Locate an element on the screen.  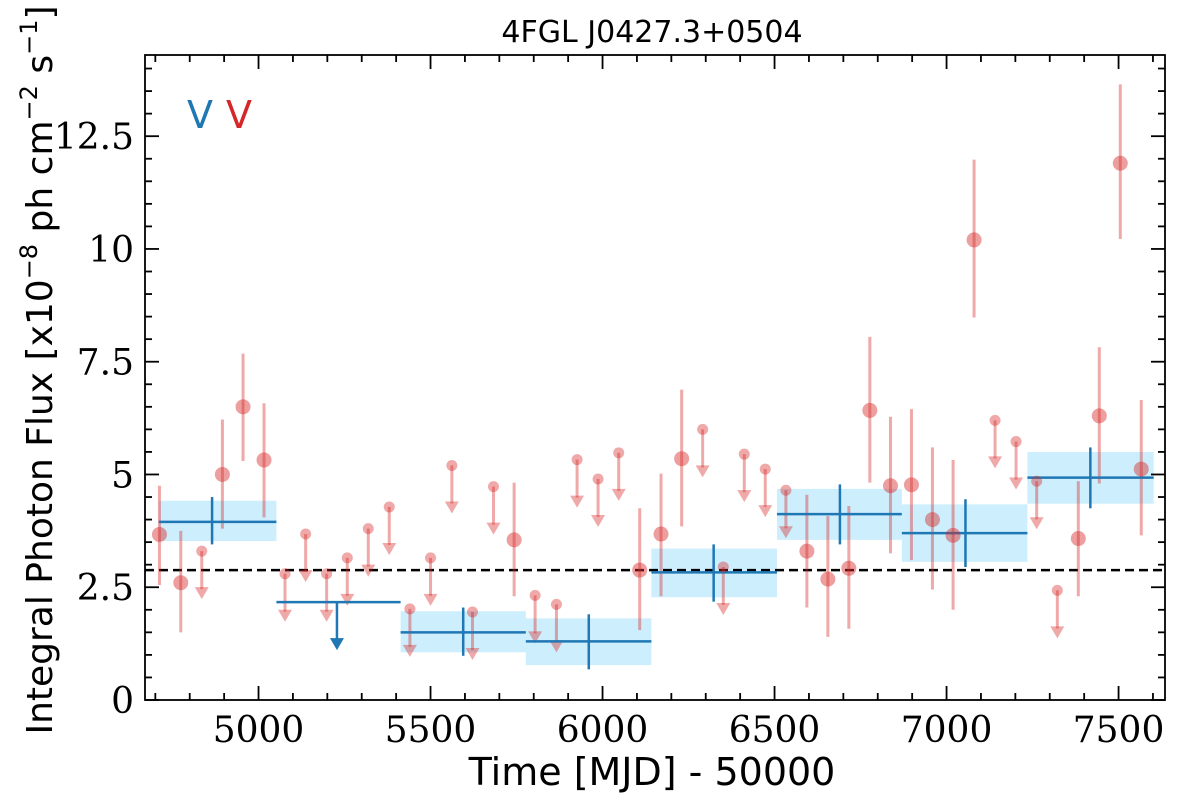
x-tick-label-5000: 5000 is located at coordinates (259, 730).